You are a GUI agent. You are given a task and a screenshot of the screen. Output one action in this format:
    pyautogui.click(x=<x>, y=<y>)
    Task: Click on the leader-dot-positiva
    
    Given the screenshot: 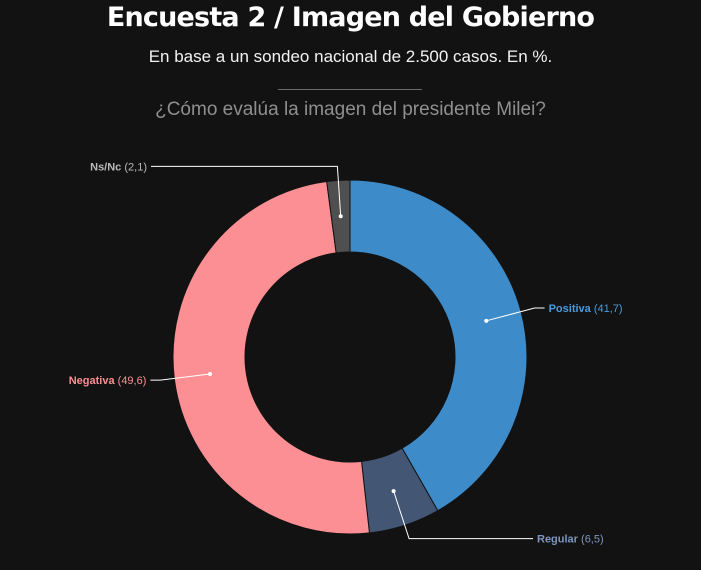 What is the action you would take?
    pyautogui.click(x=486, y=320)
    